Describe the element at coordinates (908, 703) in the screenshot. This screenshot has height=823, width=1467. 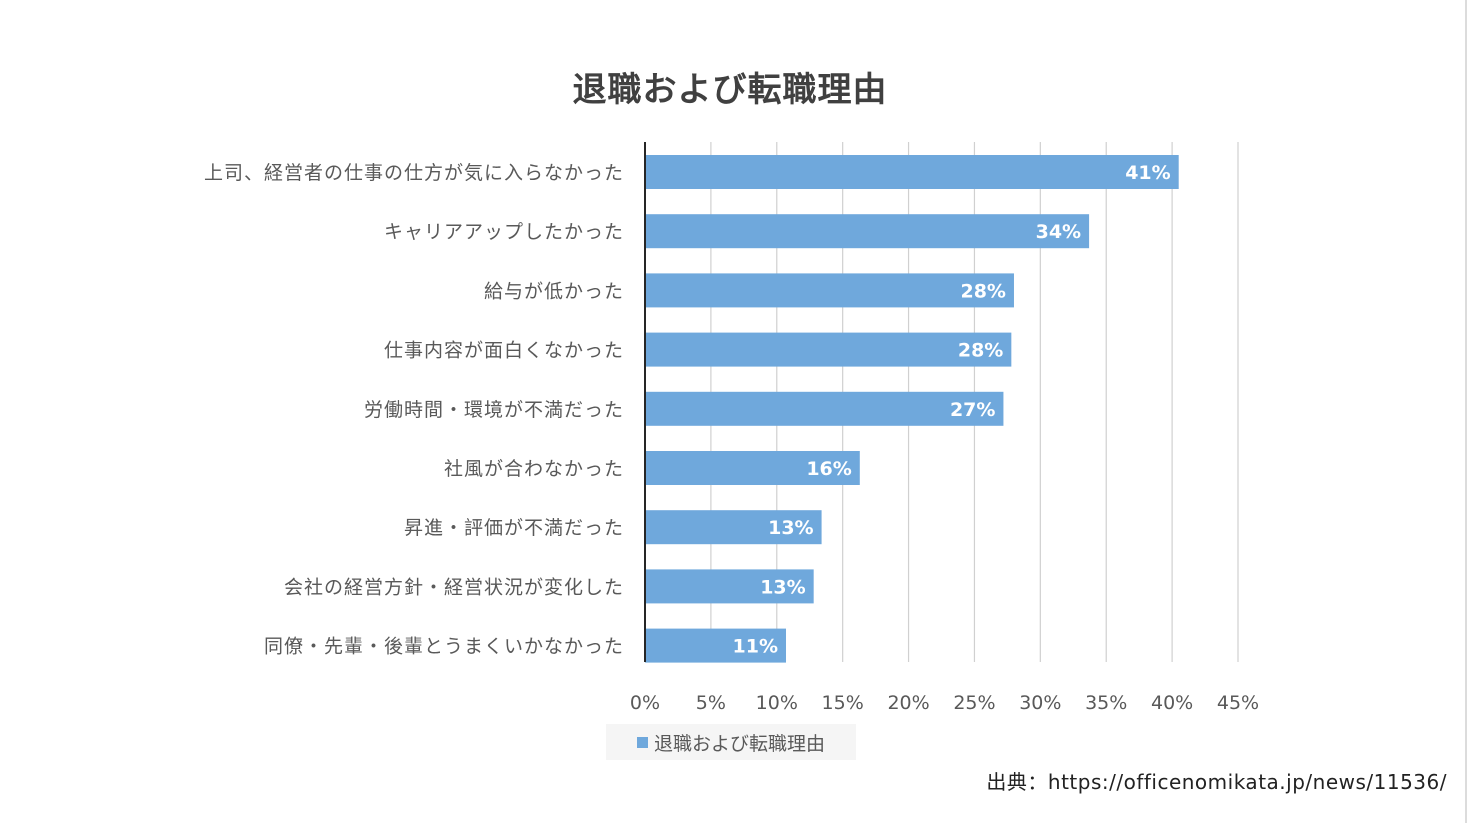
I see `x-tick-label: 20%` at that location.